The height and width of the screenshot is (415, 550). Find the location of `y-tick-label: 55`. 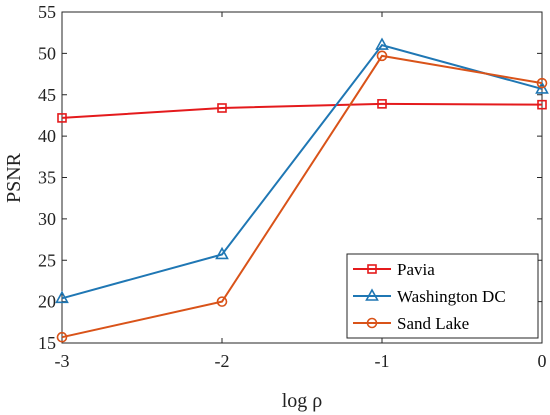

y-tick-label: 55 is located at coordinates (47, 12).